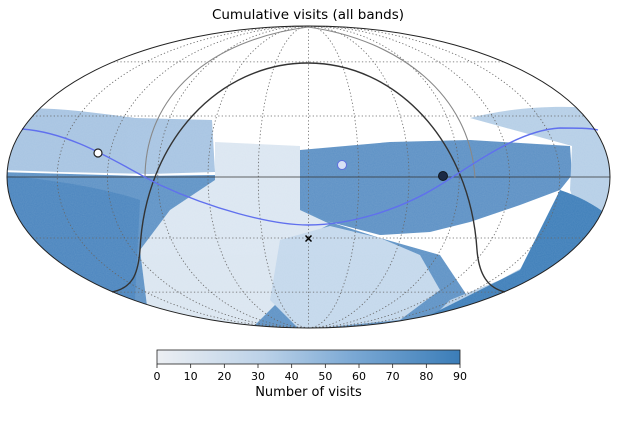 This screenshot has height=428, width=624. I want to click on colorbar-gradient, so click(308, 357).